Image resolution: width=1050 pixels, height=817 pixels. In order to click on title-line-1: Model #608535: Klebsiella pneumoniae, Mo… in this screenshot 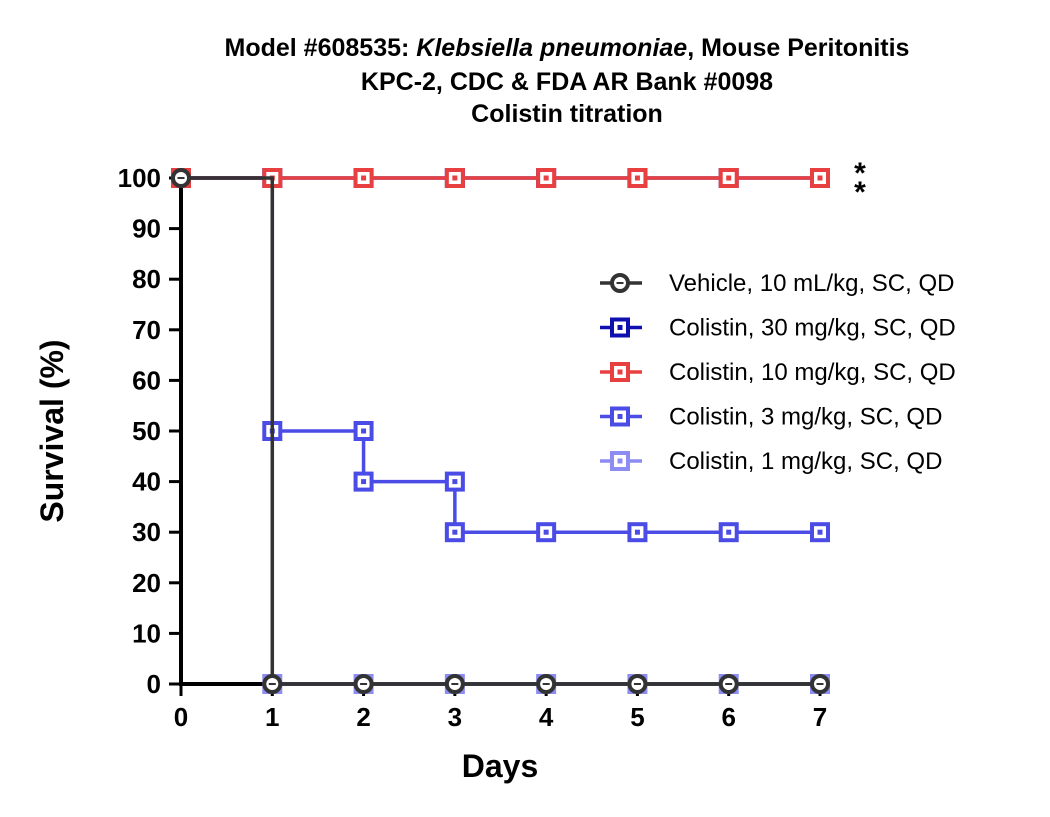, I will do `click(567, 48)`.